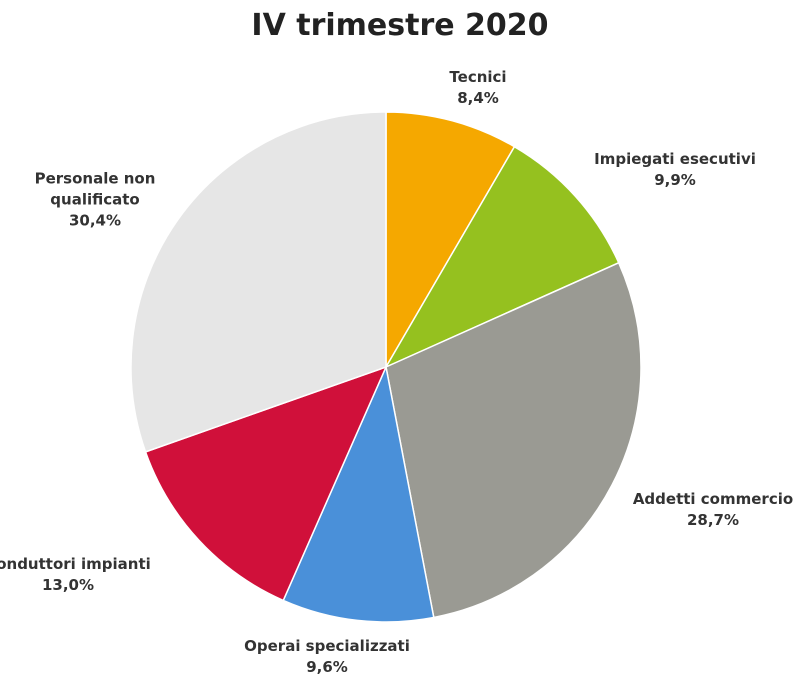  What do you see at coordinates (327, 657) in the screenshot?
I see `slice-label: Operai specializzati 9,6%` at bounding box center [327, 657].